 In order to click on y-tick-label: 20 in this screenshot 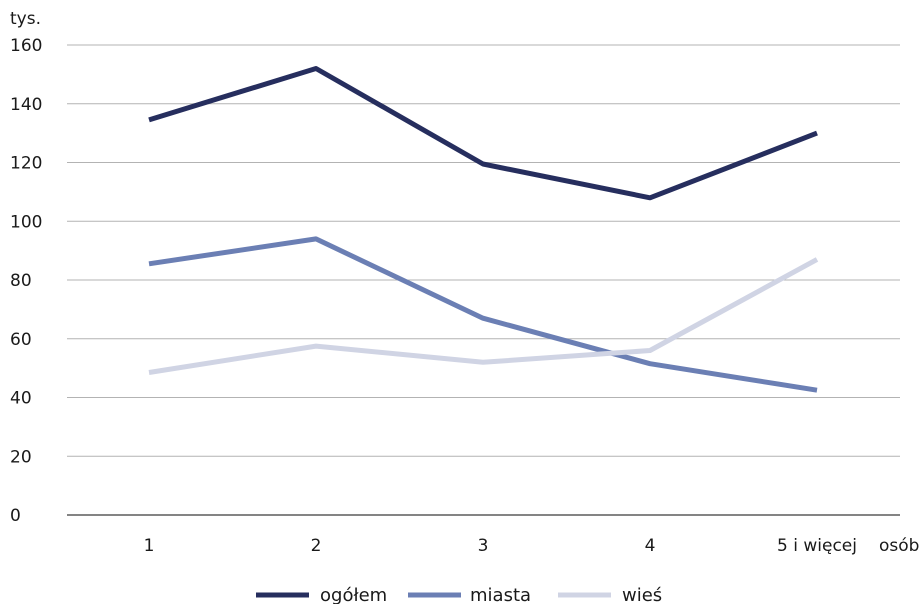, I will do `click(21, 457)`.